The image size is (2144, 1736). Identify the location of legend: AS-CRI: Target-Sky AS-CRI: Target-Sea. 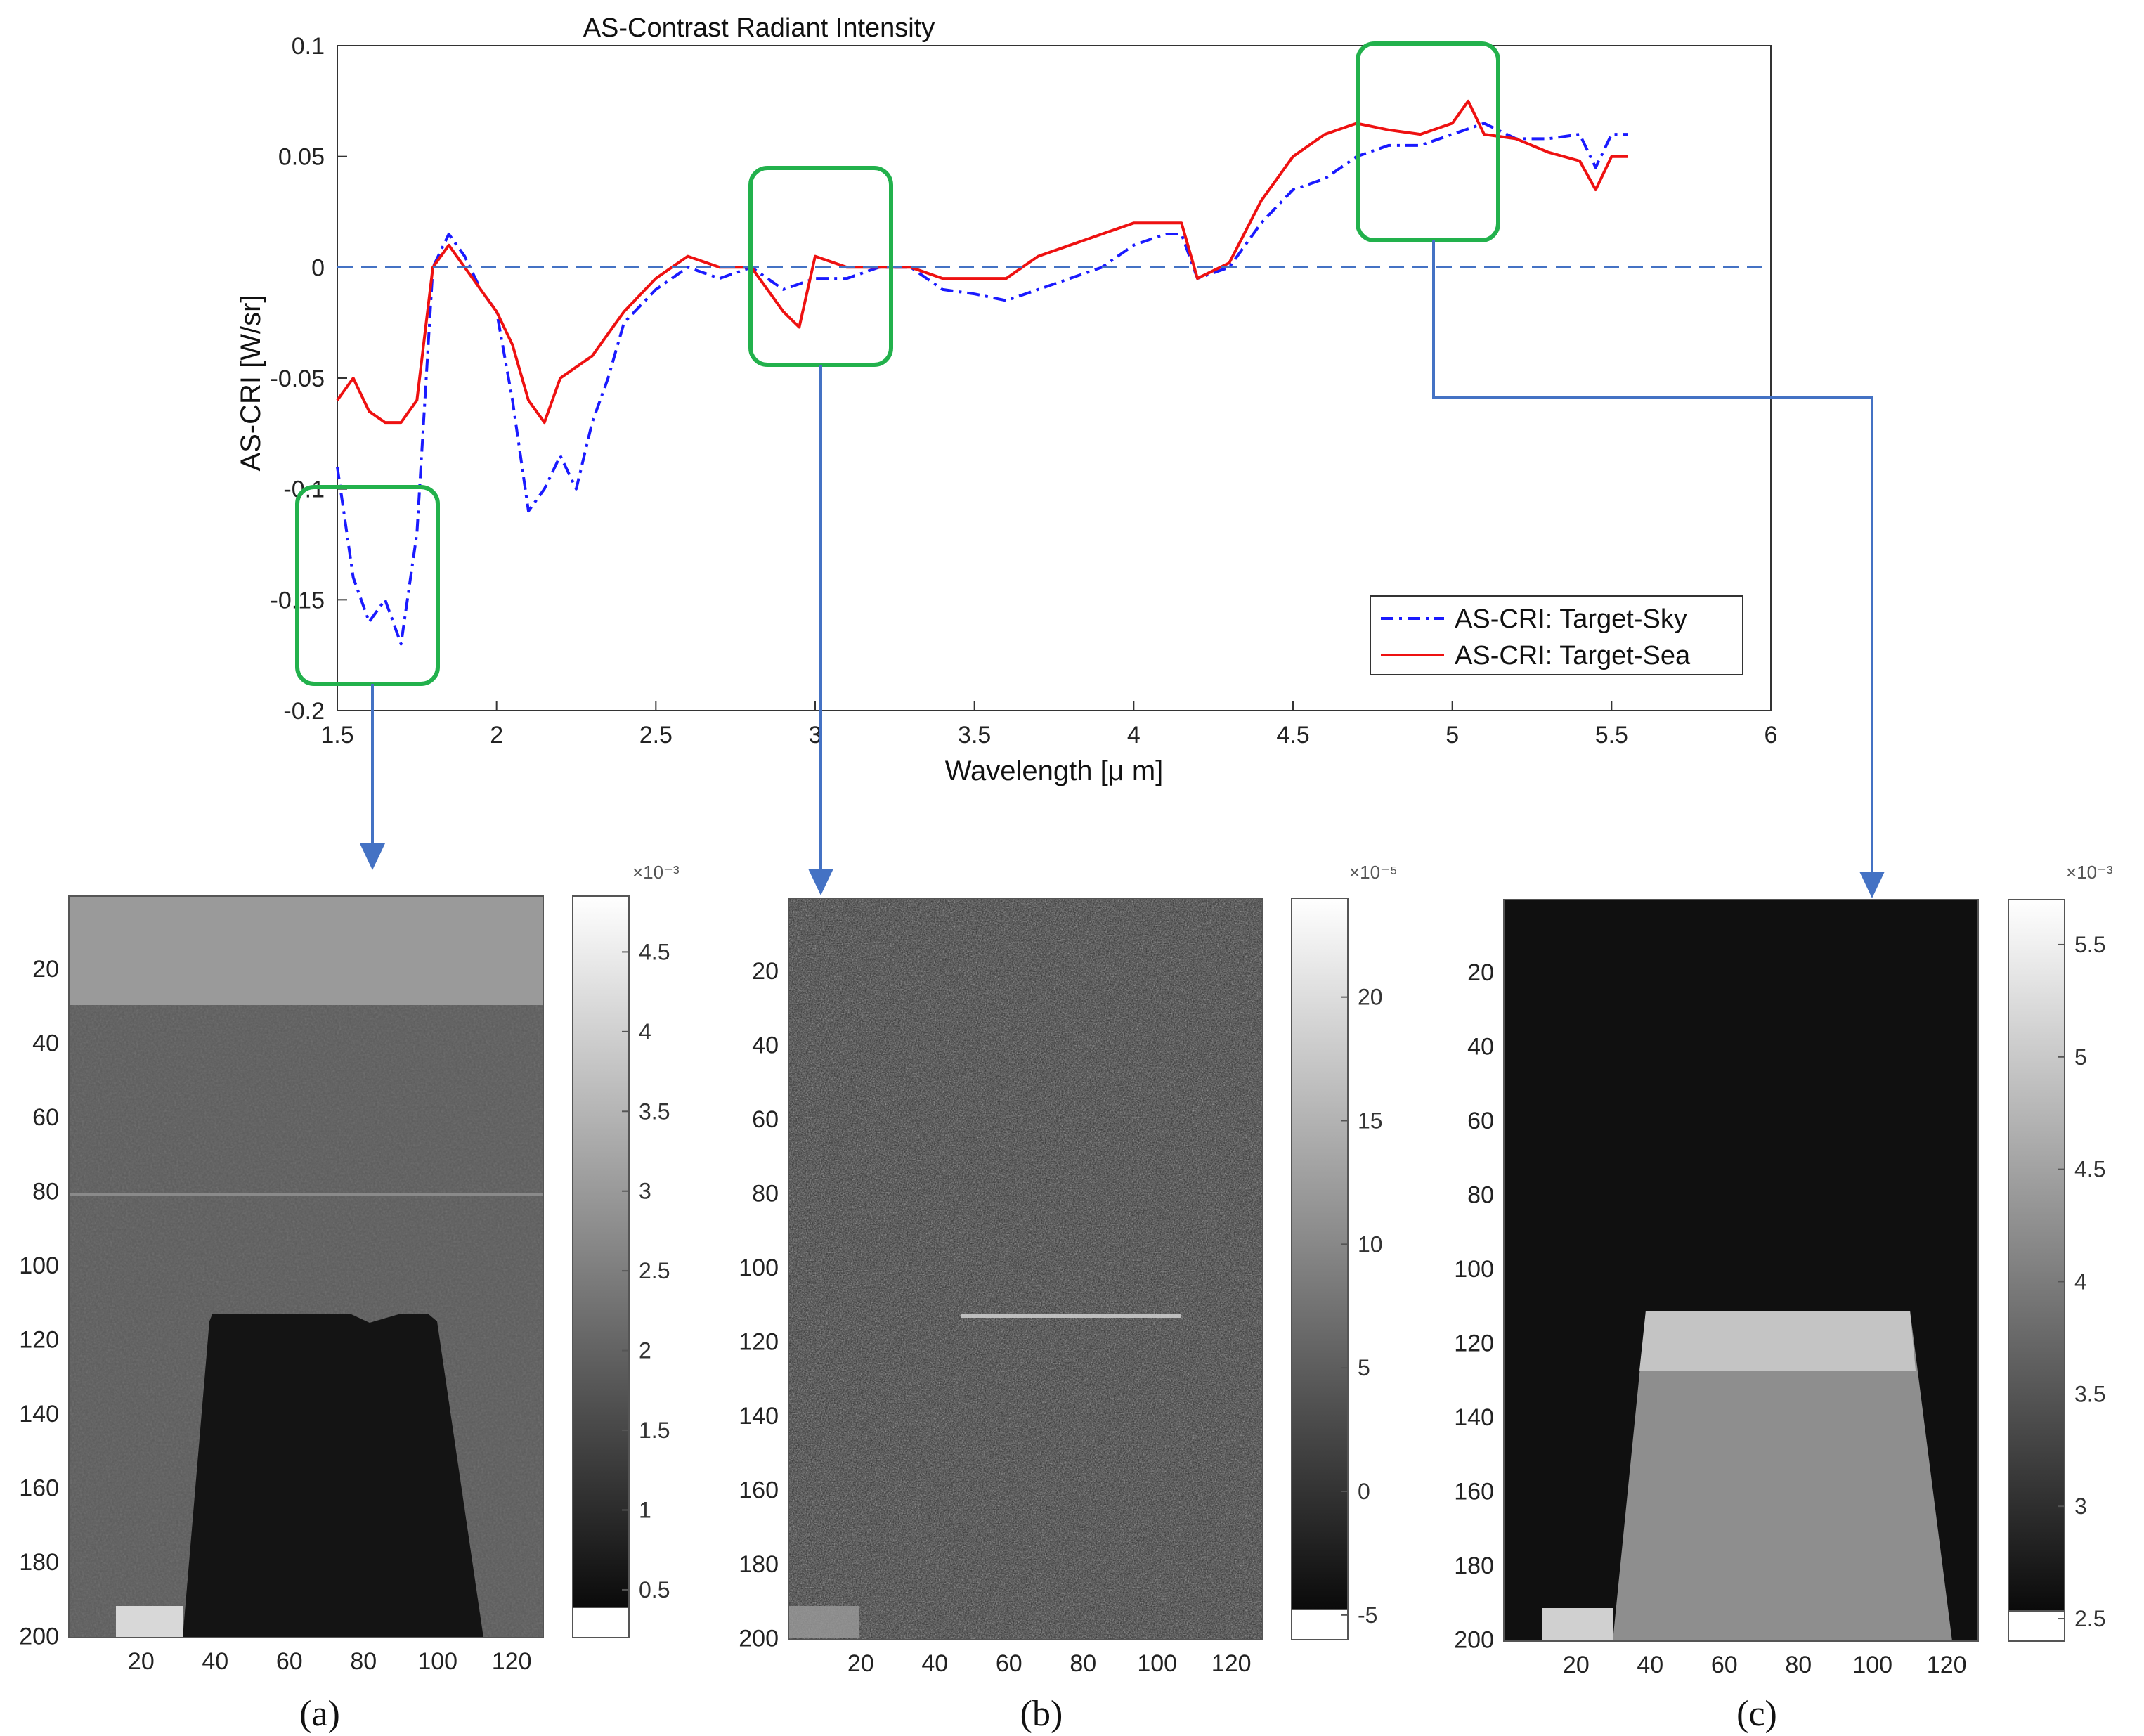
(1557, 635).